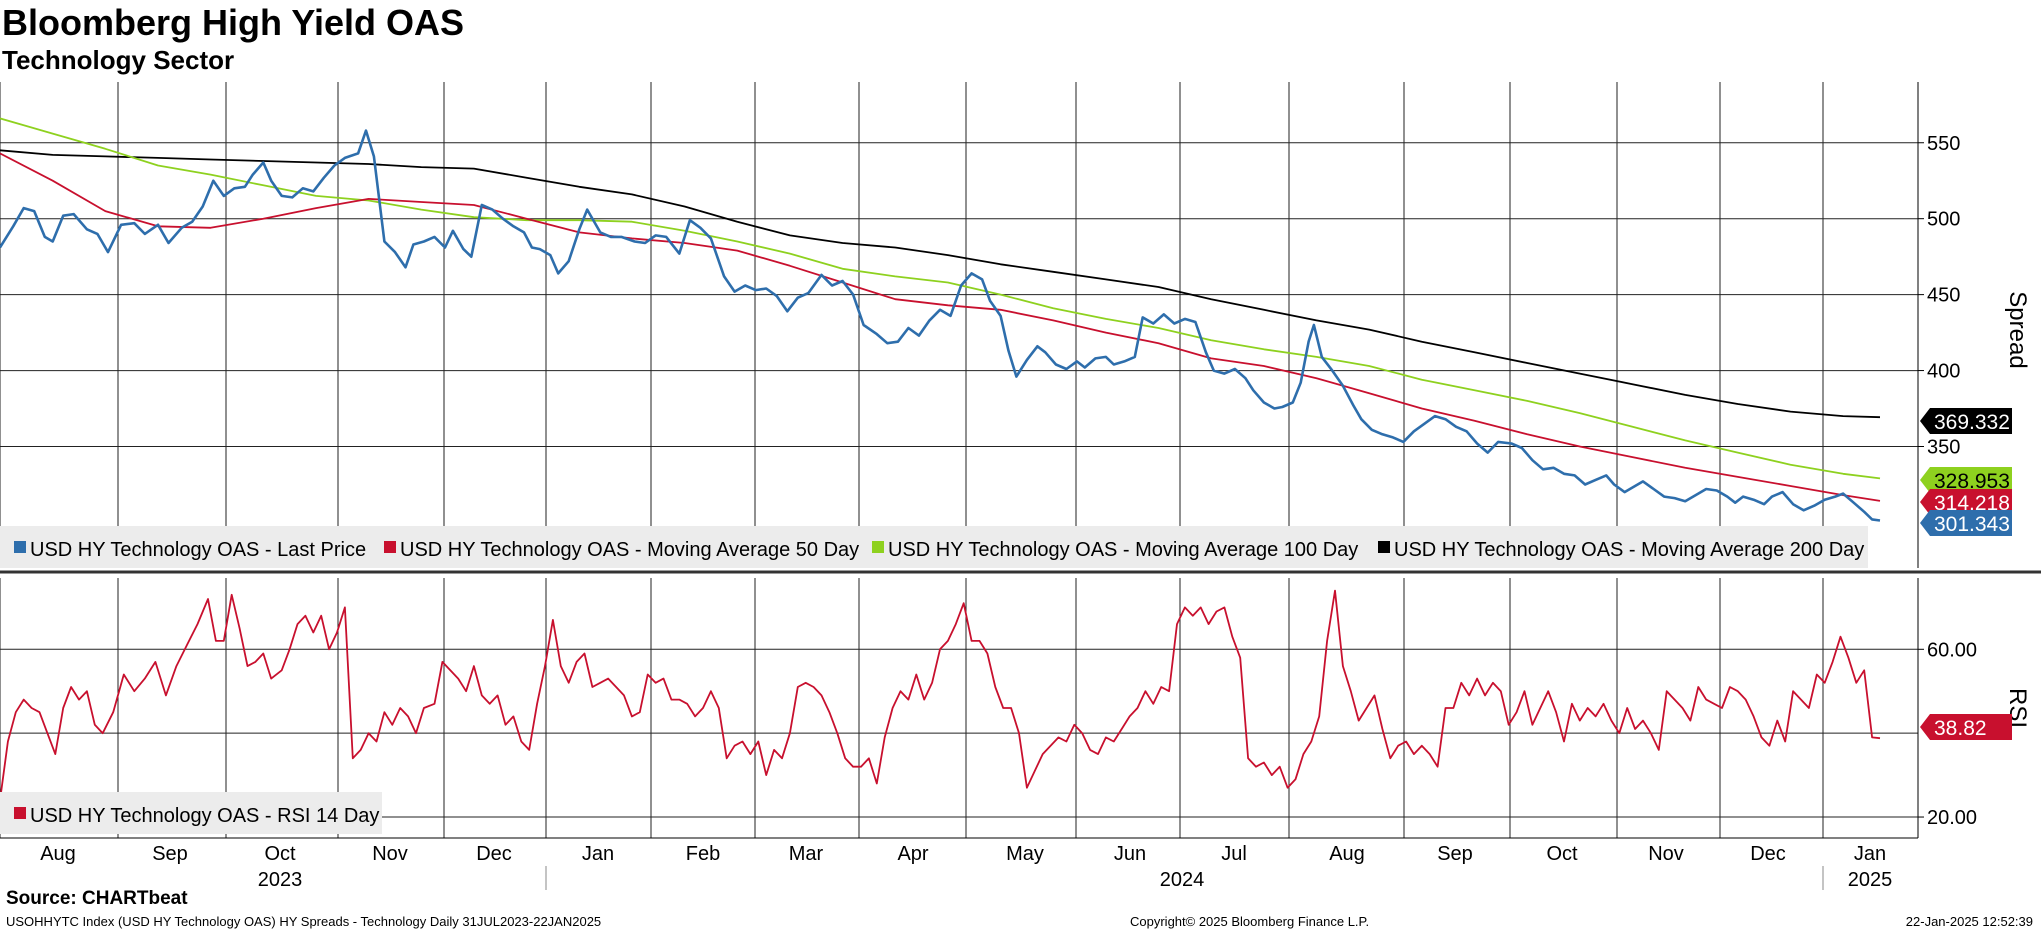  What do you see at coordinates (1952, 650) in the screenshot?
I see `rsi-tick-label: 60.00` at bounding box center [1952, 650].